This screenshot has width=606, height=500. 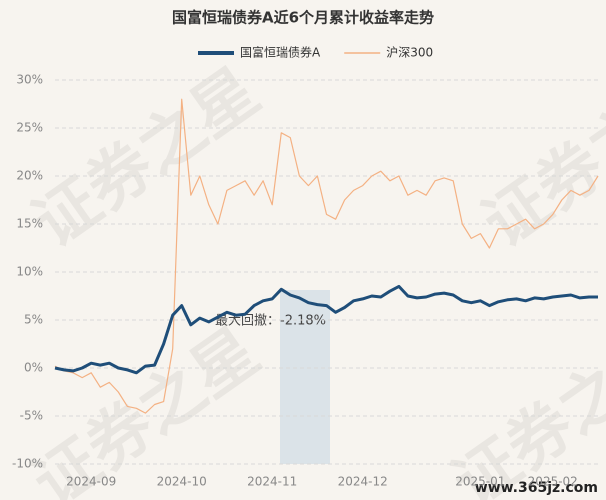 I want to click on y-tick-label: 20%, so click(x=29, y=176).